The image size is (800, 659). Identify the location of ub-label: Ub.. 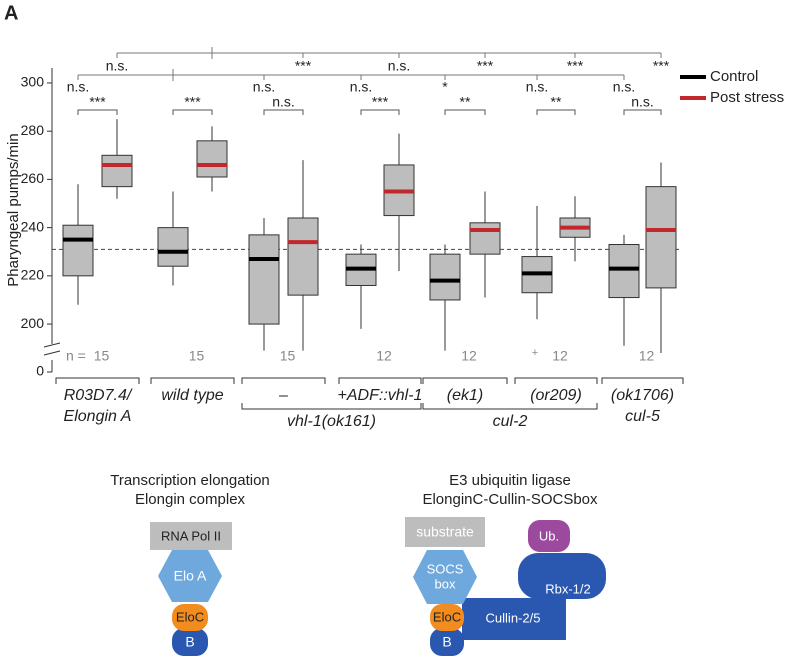
(549, 535).